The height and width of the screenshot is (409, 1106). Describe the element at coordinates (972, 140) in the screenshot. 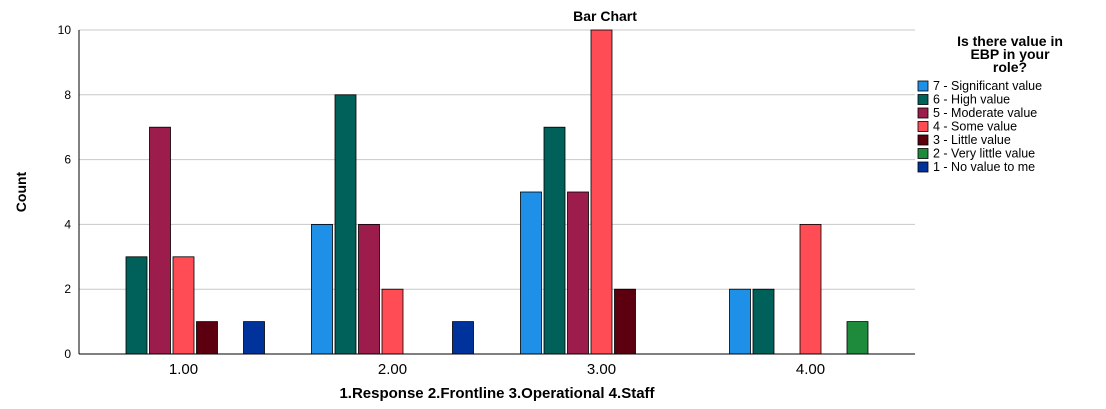

I see `legend-item-label: 3 - Little value` at that location.